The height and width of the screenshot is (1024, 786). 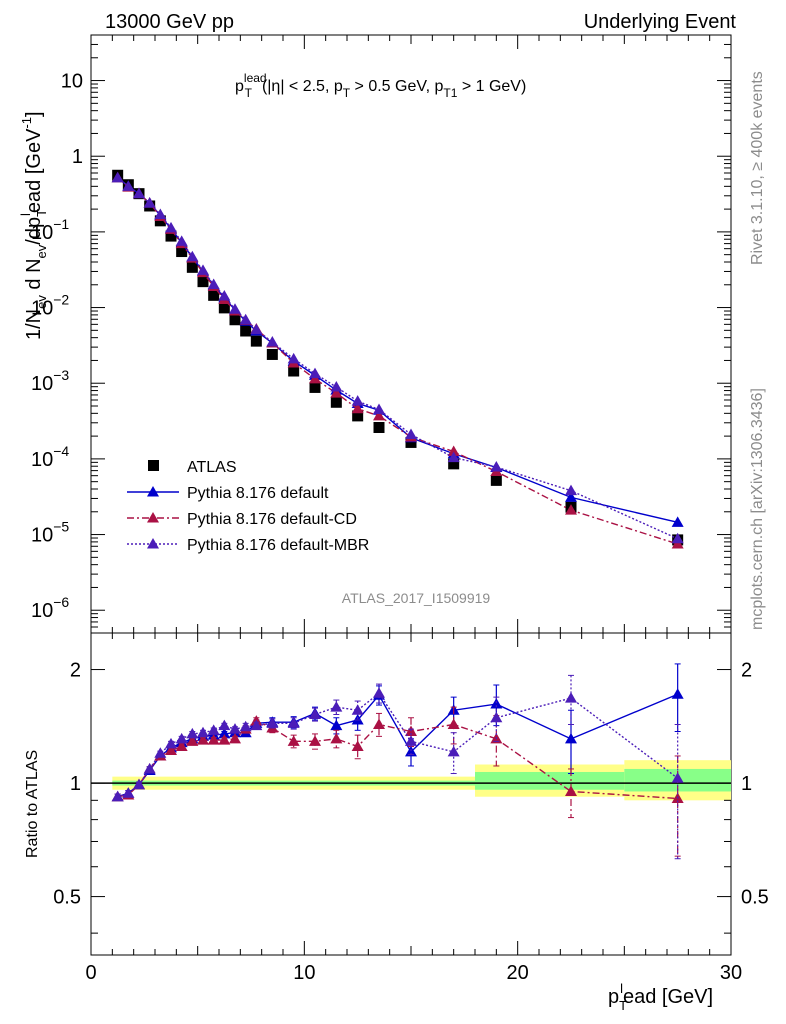 What do you see at coordinates (518, 973) in the screenshot?
I see `x-tick-label: 20` at bounding box center [518, 973].